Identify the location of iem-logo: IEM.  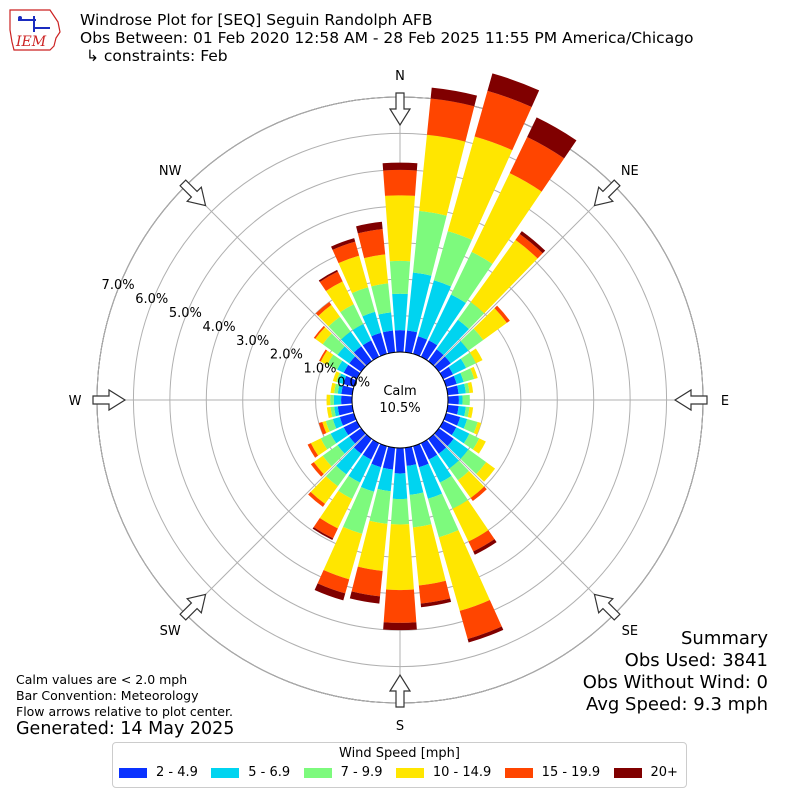
(35, 30).